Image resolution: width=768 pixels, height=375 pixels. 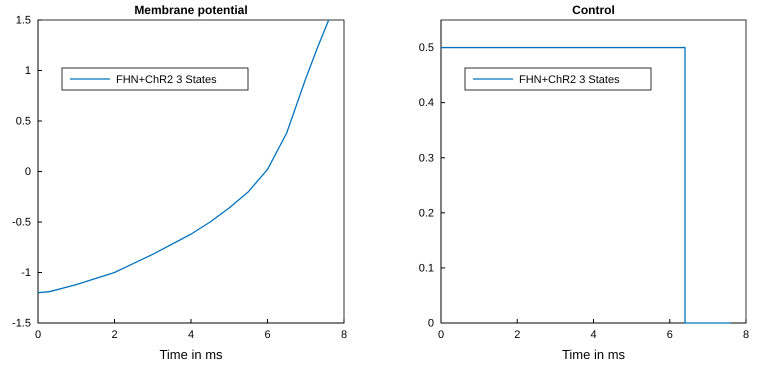 What do you see at coordinates (426, 268) in the screenshot?
I see `y-tick-label: 0.1` at bounding box center [426, 268].